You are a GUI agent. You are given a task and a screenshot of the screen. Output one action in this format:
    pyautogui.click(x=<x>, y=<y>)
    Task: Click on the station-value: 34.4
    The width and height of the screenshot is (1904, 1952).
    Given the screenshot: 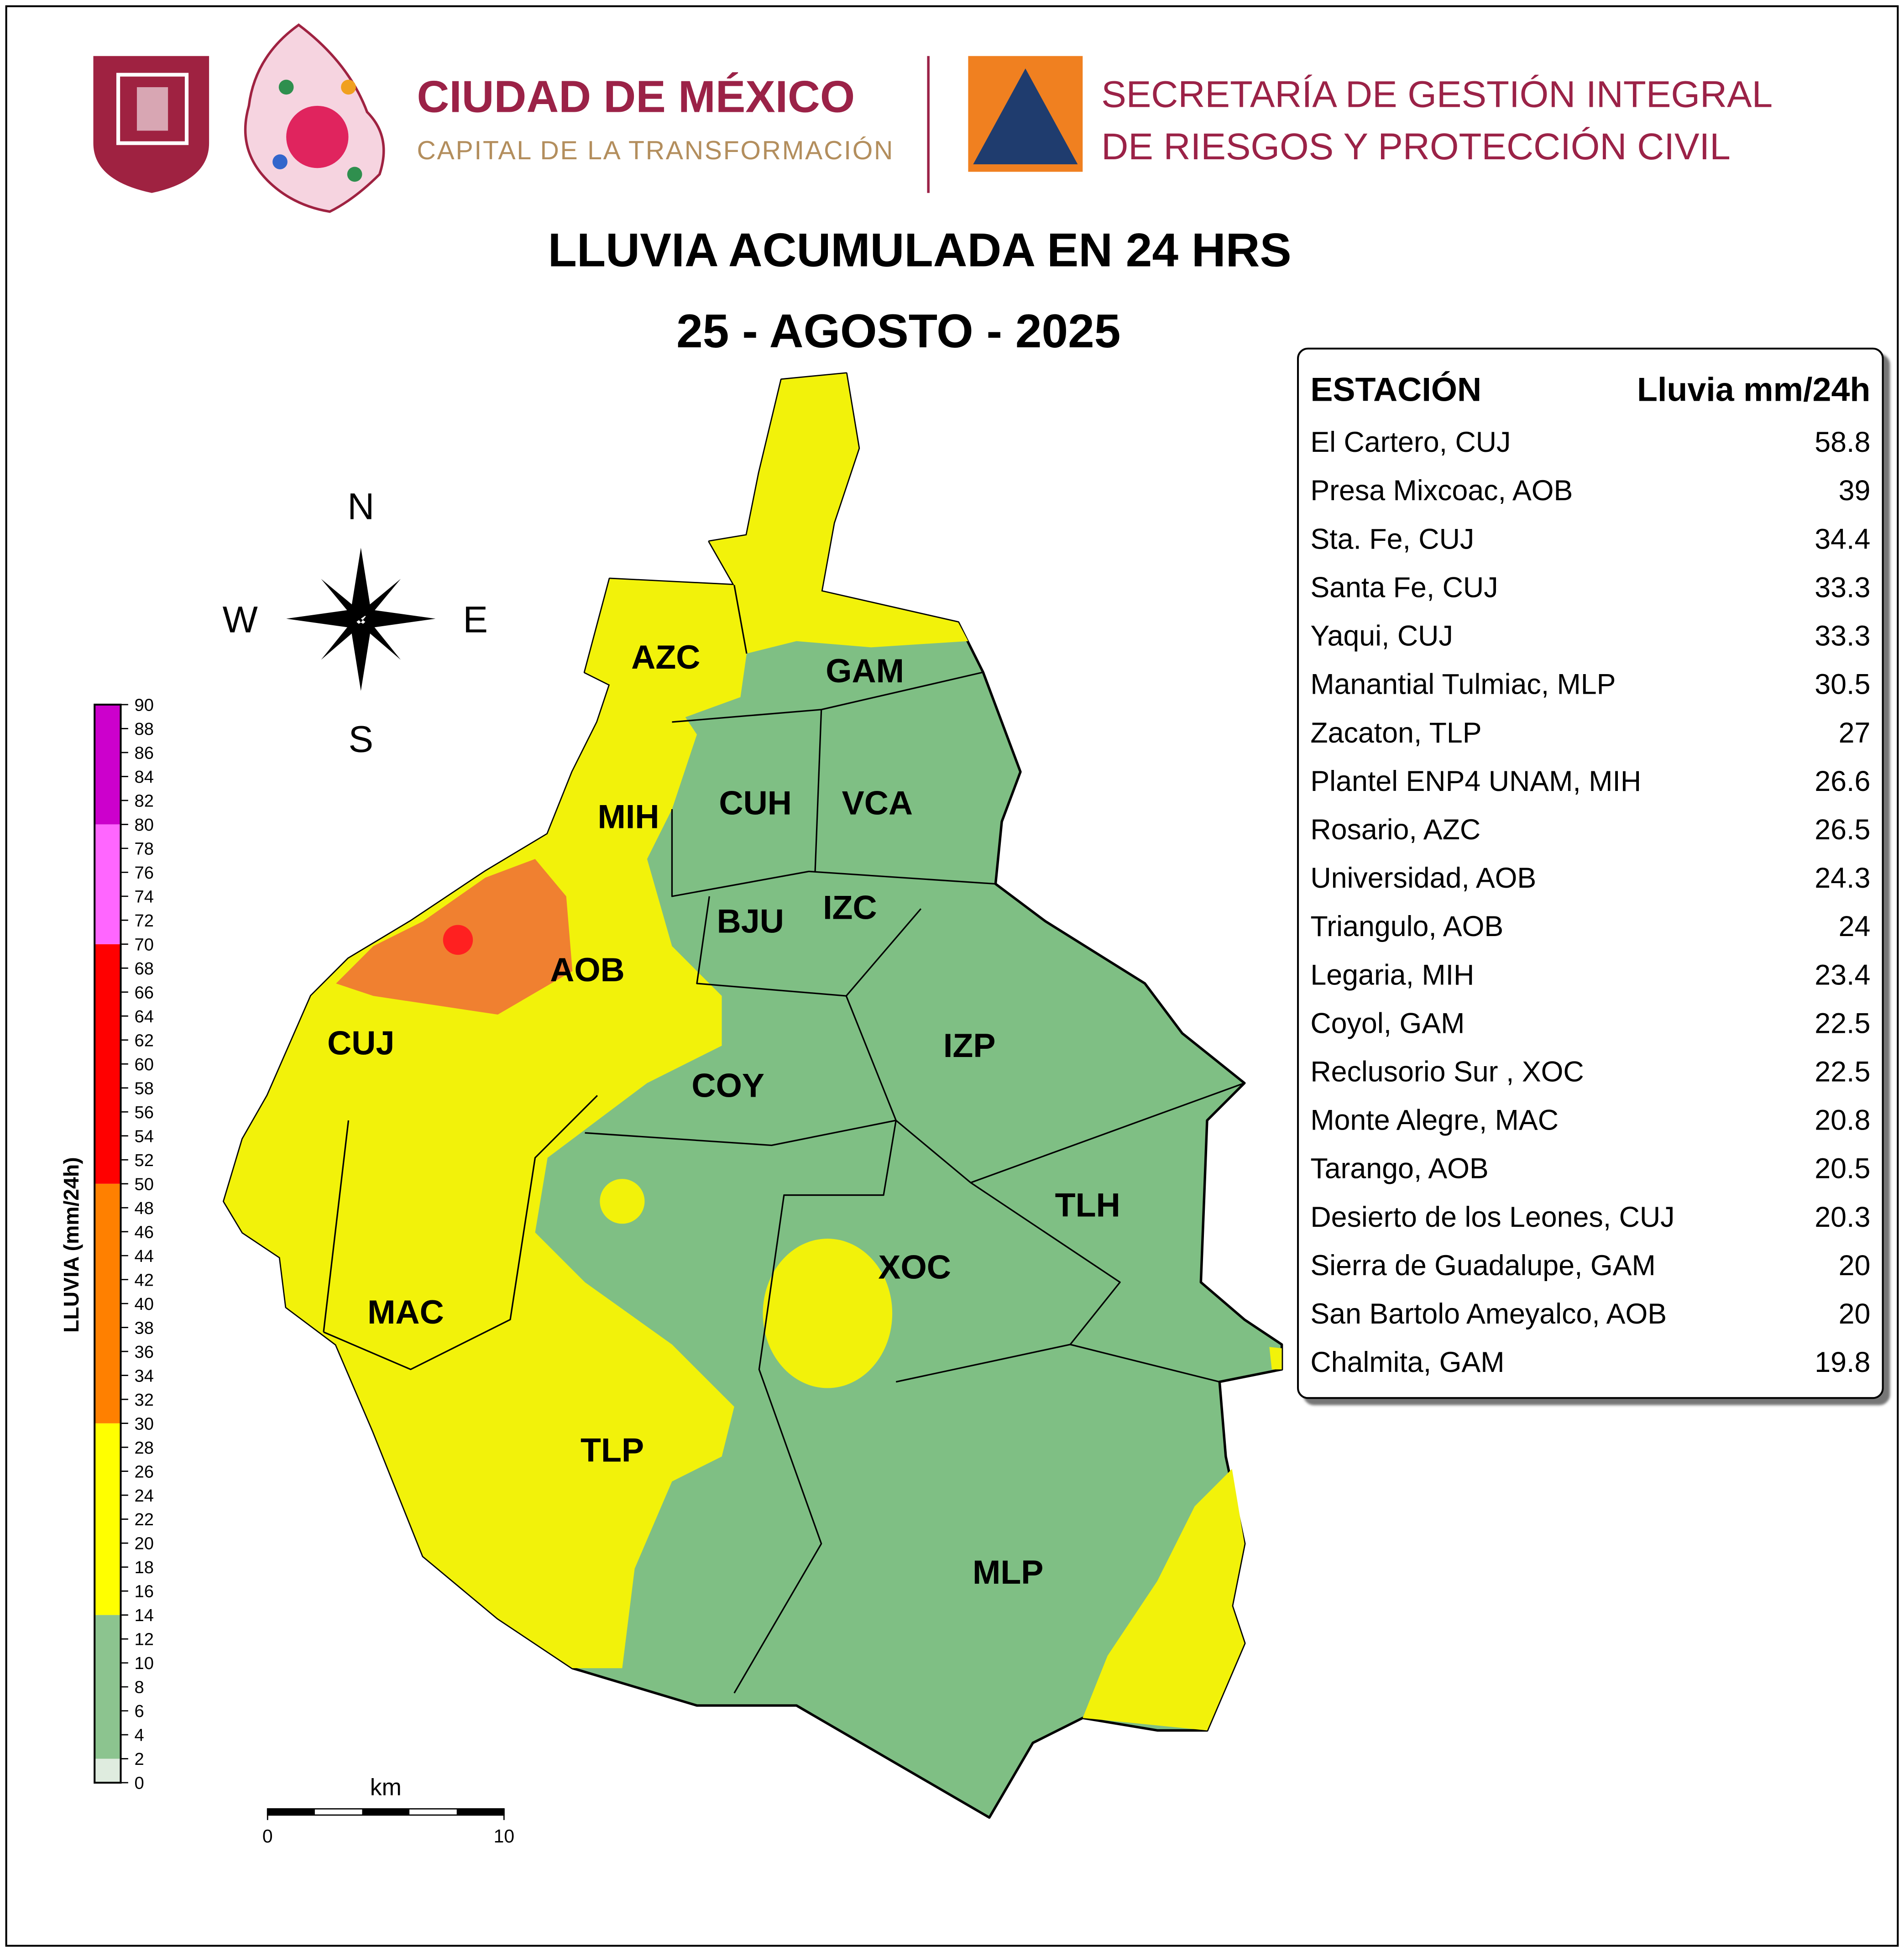 What is the action you would take?
    pyautogui.click(x=1843, y=539)
    